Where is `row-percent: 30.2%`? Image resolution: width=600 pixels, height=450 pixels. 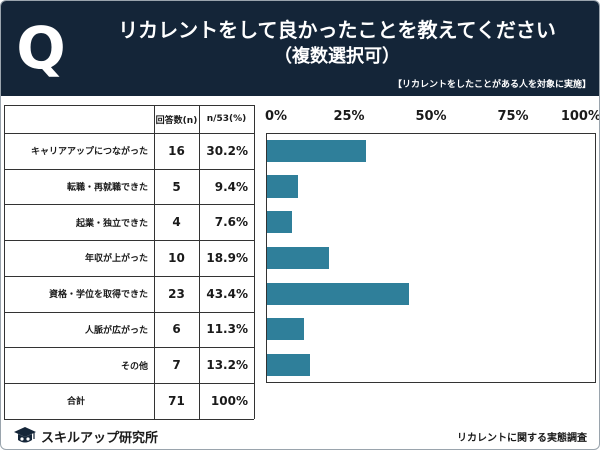 row-percent: 30.2% is located at coordinates (227, 150).